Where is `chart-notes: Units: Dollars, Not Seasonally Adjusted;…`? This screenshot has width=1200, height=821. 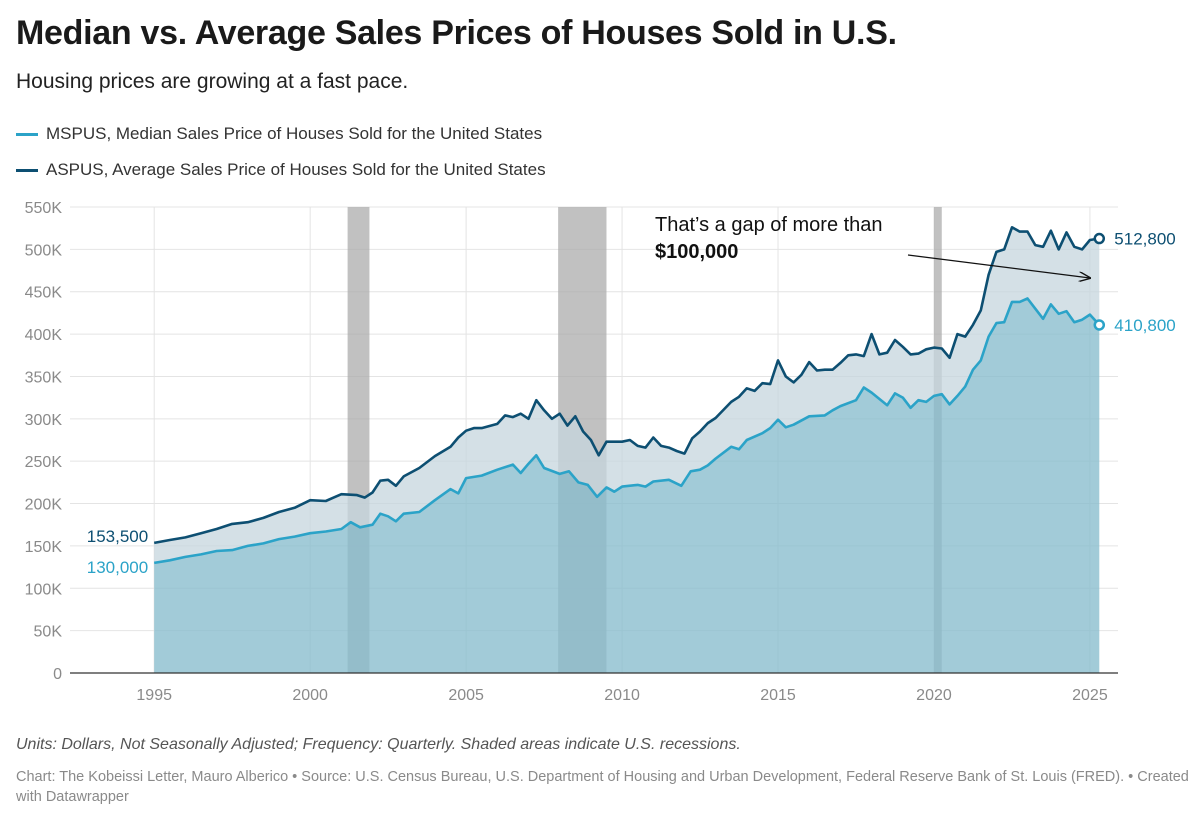 chart-notes: Units: Dollars, Not Seasonally Adjusted;… is located at coordinates (378, 744).